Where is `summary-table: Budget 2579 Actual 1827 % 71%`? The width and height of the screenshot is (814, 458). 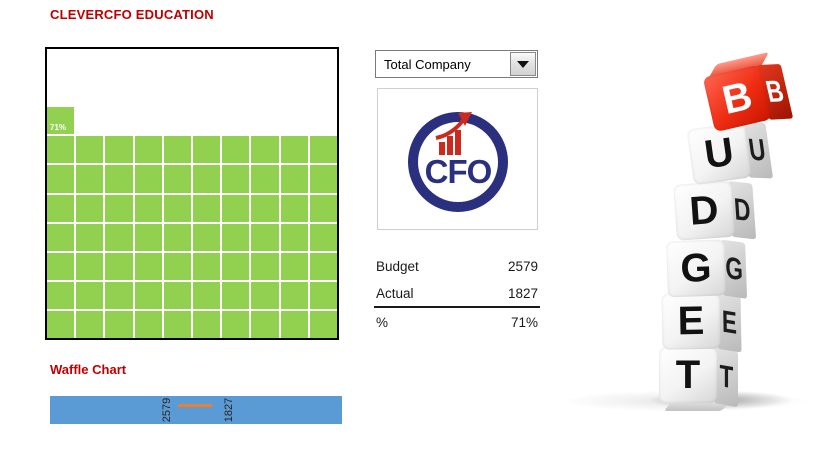 summary-table: Budget 2579 Actual 1827 % 71% is located at coordinates (457, 294).